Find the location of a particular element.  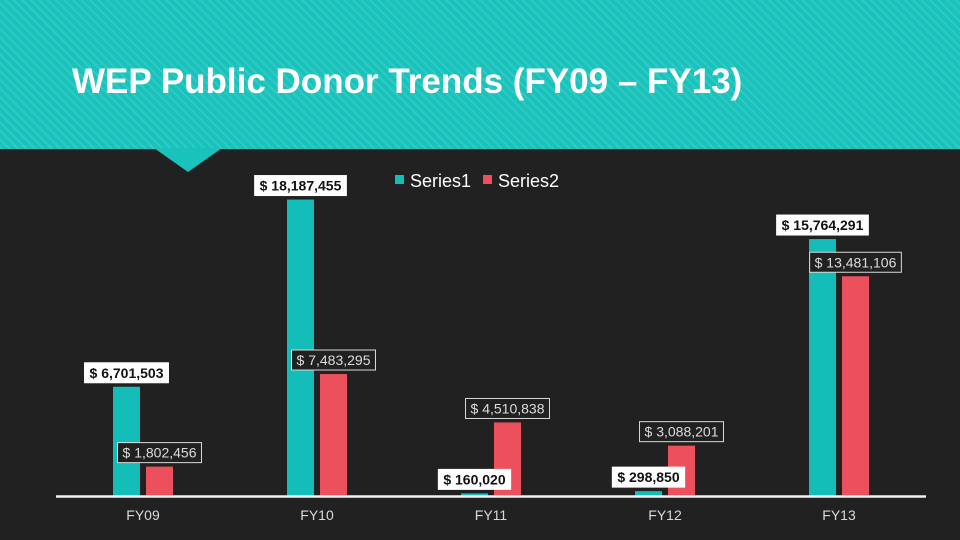

bar-series2-fy13 is located at coordinates (855, 386).